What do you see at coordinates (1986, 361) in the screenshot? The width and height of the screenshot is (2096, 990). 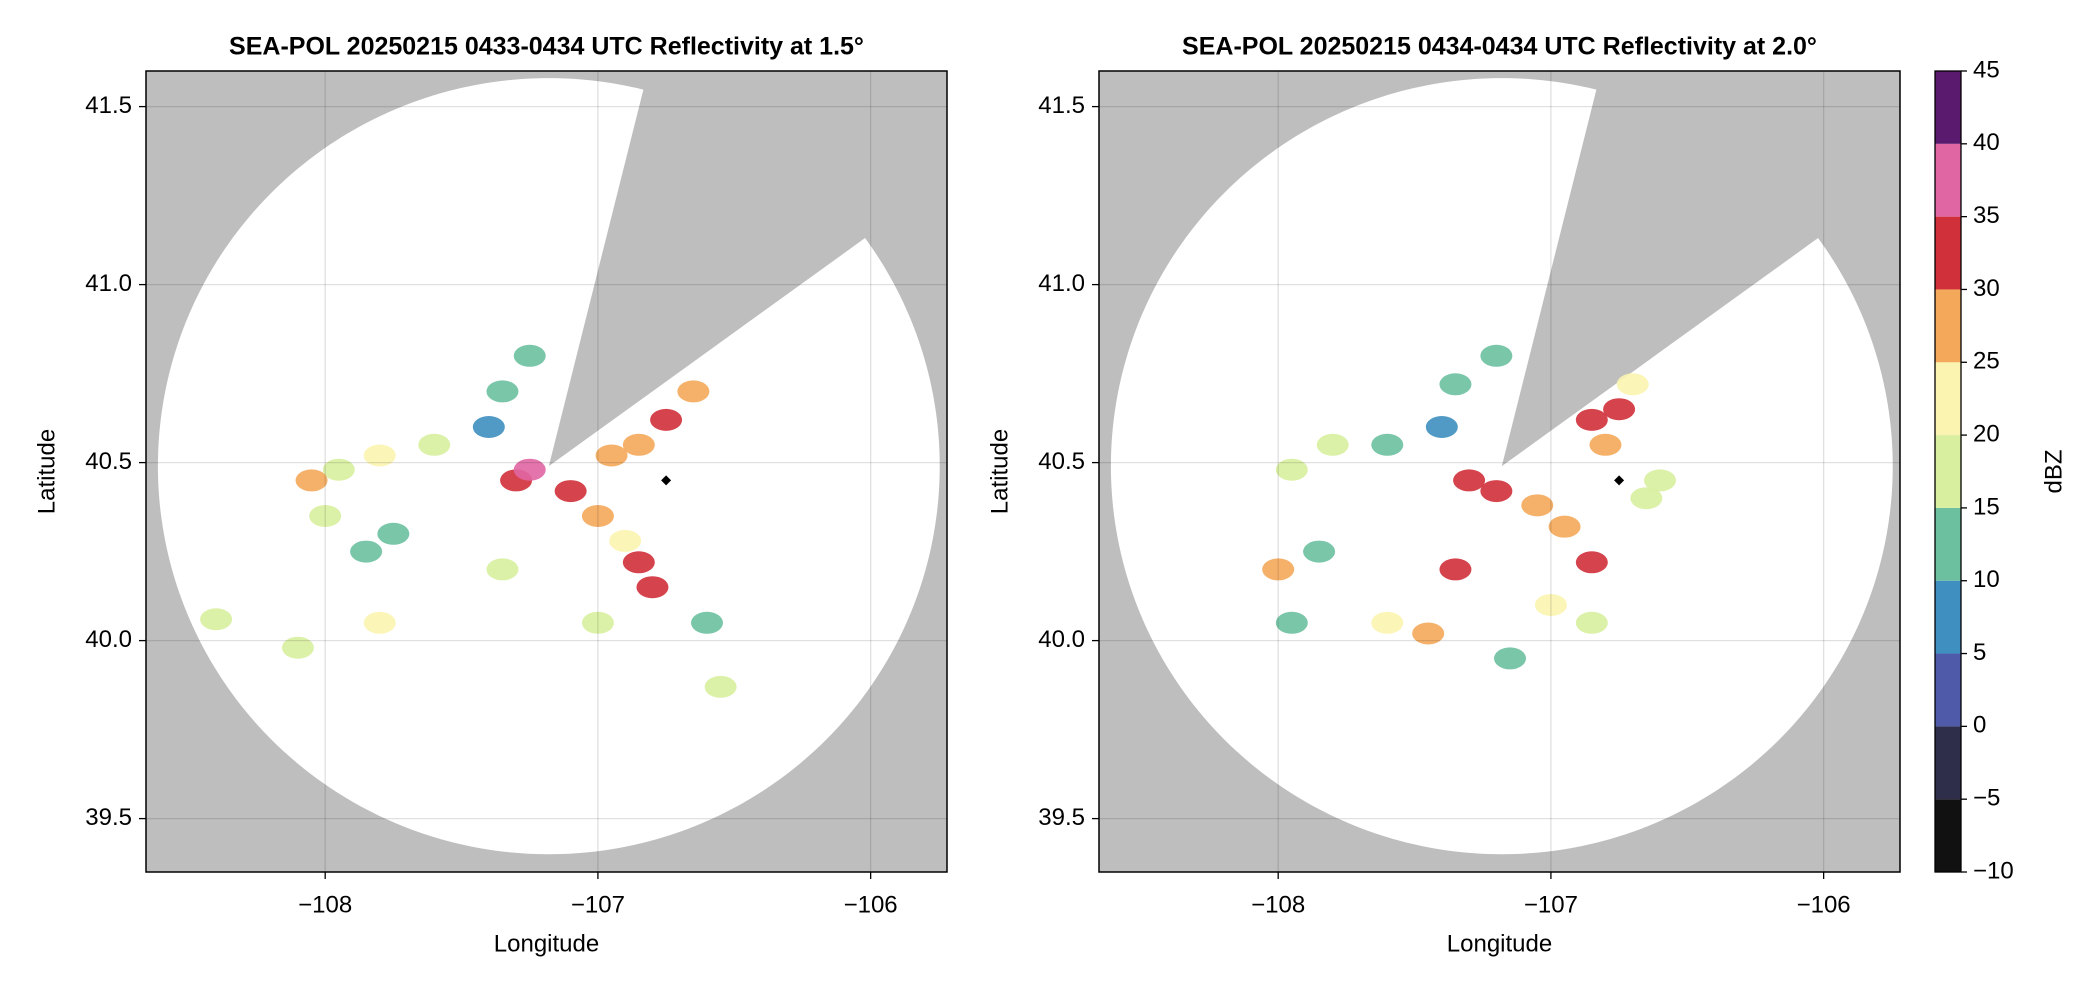 I see `colorbar-tick-label: 25` at bounding box center [1986, 361].